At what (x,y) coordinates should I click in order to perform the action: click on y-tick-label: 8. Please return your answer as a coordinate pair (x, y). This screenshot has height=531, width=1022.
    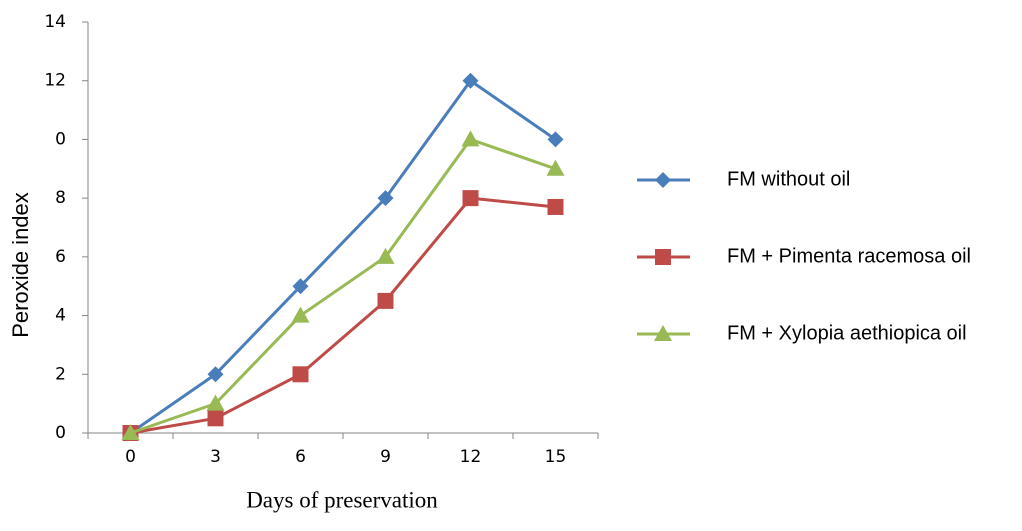
    Looking at the image, I should click on (60, 198).